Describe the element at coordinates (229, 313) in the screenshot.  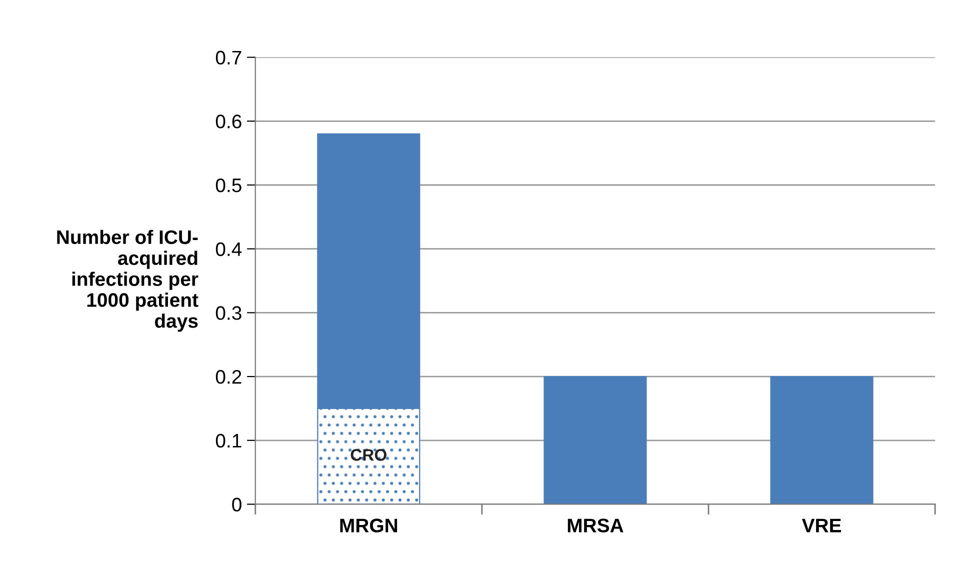
I see `y-tick-label: 0.3` at that location.